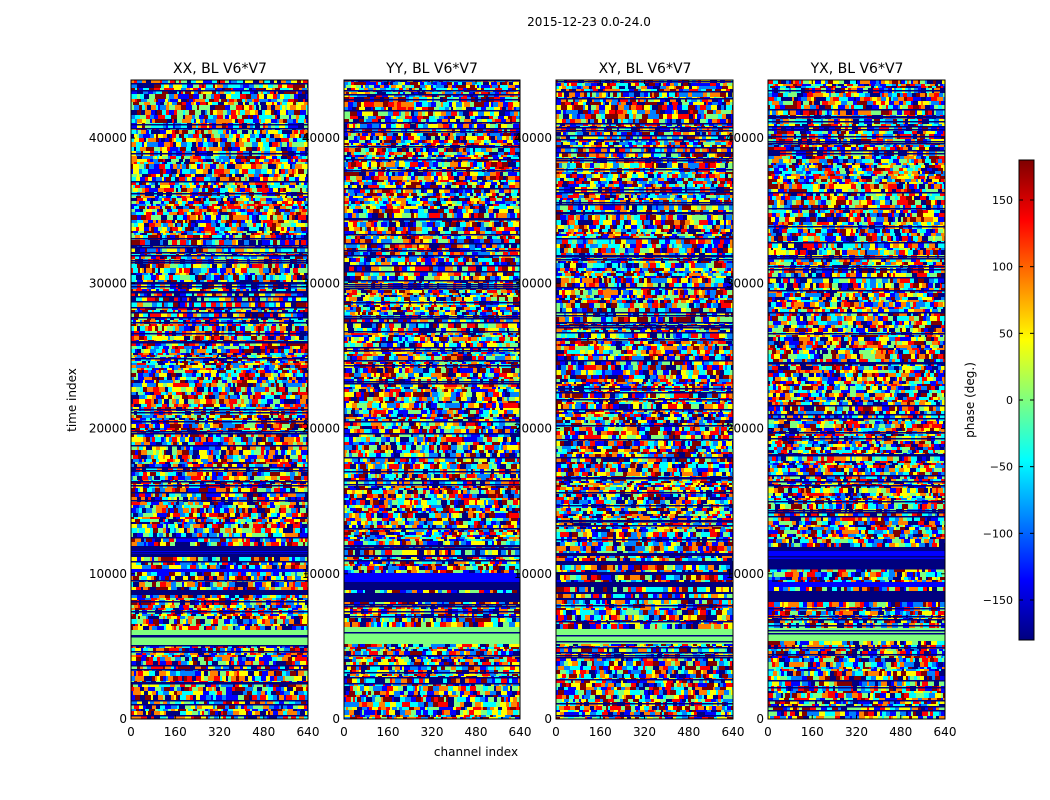 Image resolution: width=1050 pixels, height=800 pixels. What do you see at coordinates (1002, 267) in the screenshot?
I see `colorbar-tick-label: 100` at bounding box center [1002, 267].